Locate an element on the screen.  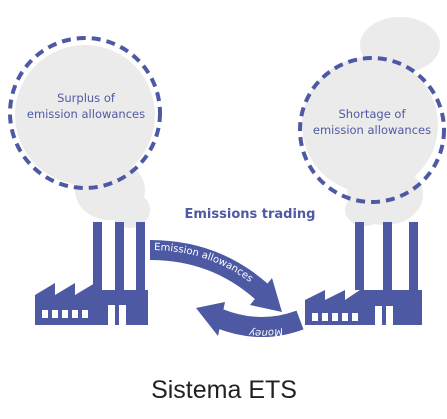
factory-left is located at coordinates (91, 273).